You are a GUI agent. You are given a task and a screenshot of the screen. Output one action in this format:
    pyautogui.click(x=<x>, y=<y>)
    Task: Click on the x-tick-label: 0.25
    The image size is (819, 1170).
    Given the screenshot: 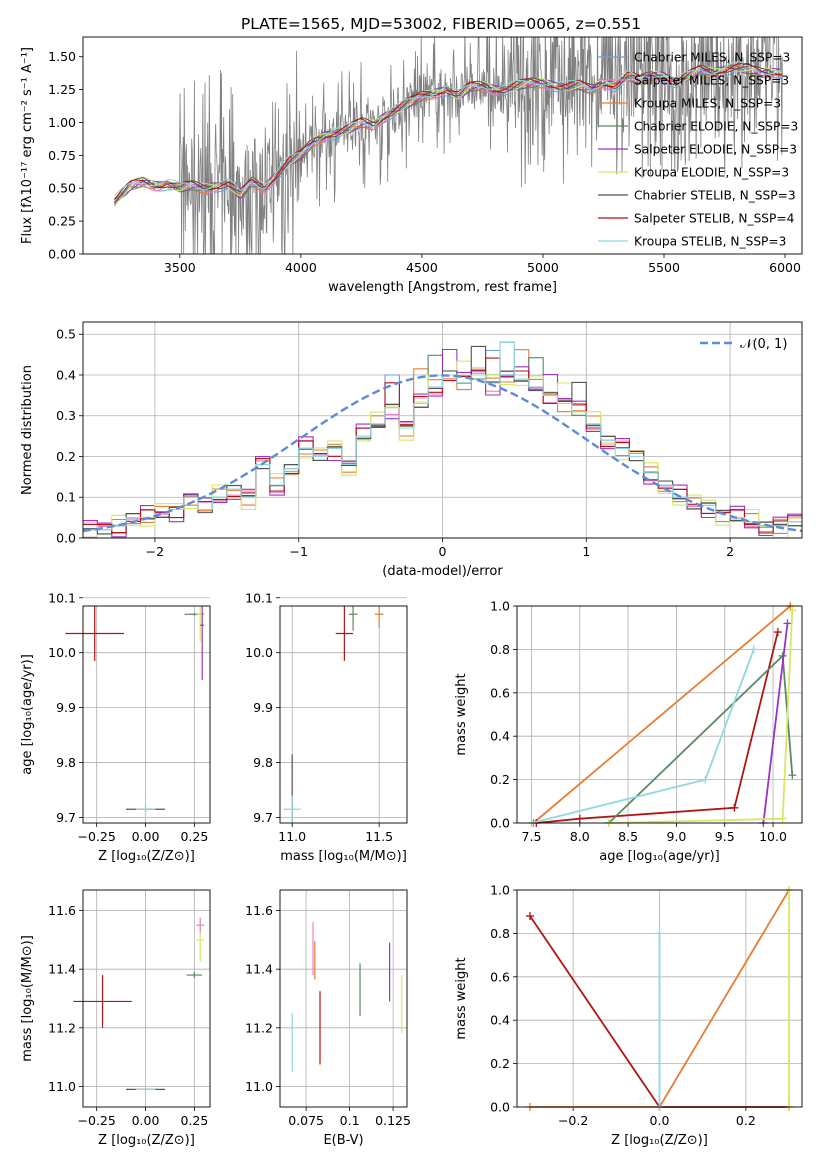 What is the action you would take?
    pyautogui.click(x=194, y=836)
    